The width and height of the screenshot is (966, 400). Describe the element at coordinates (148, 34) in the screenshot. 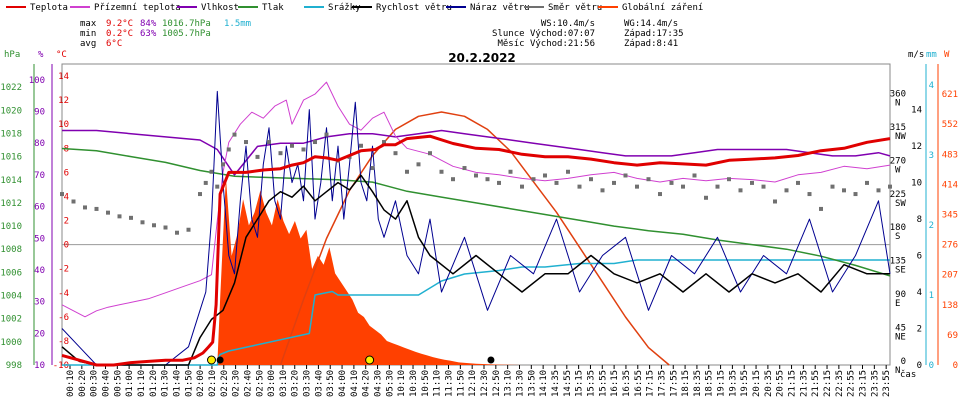

I see `stat-humidity: 63%` at that location.